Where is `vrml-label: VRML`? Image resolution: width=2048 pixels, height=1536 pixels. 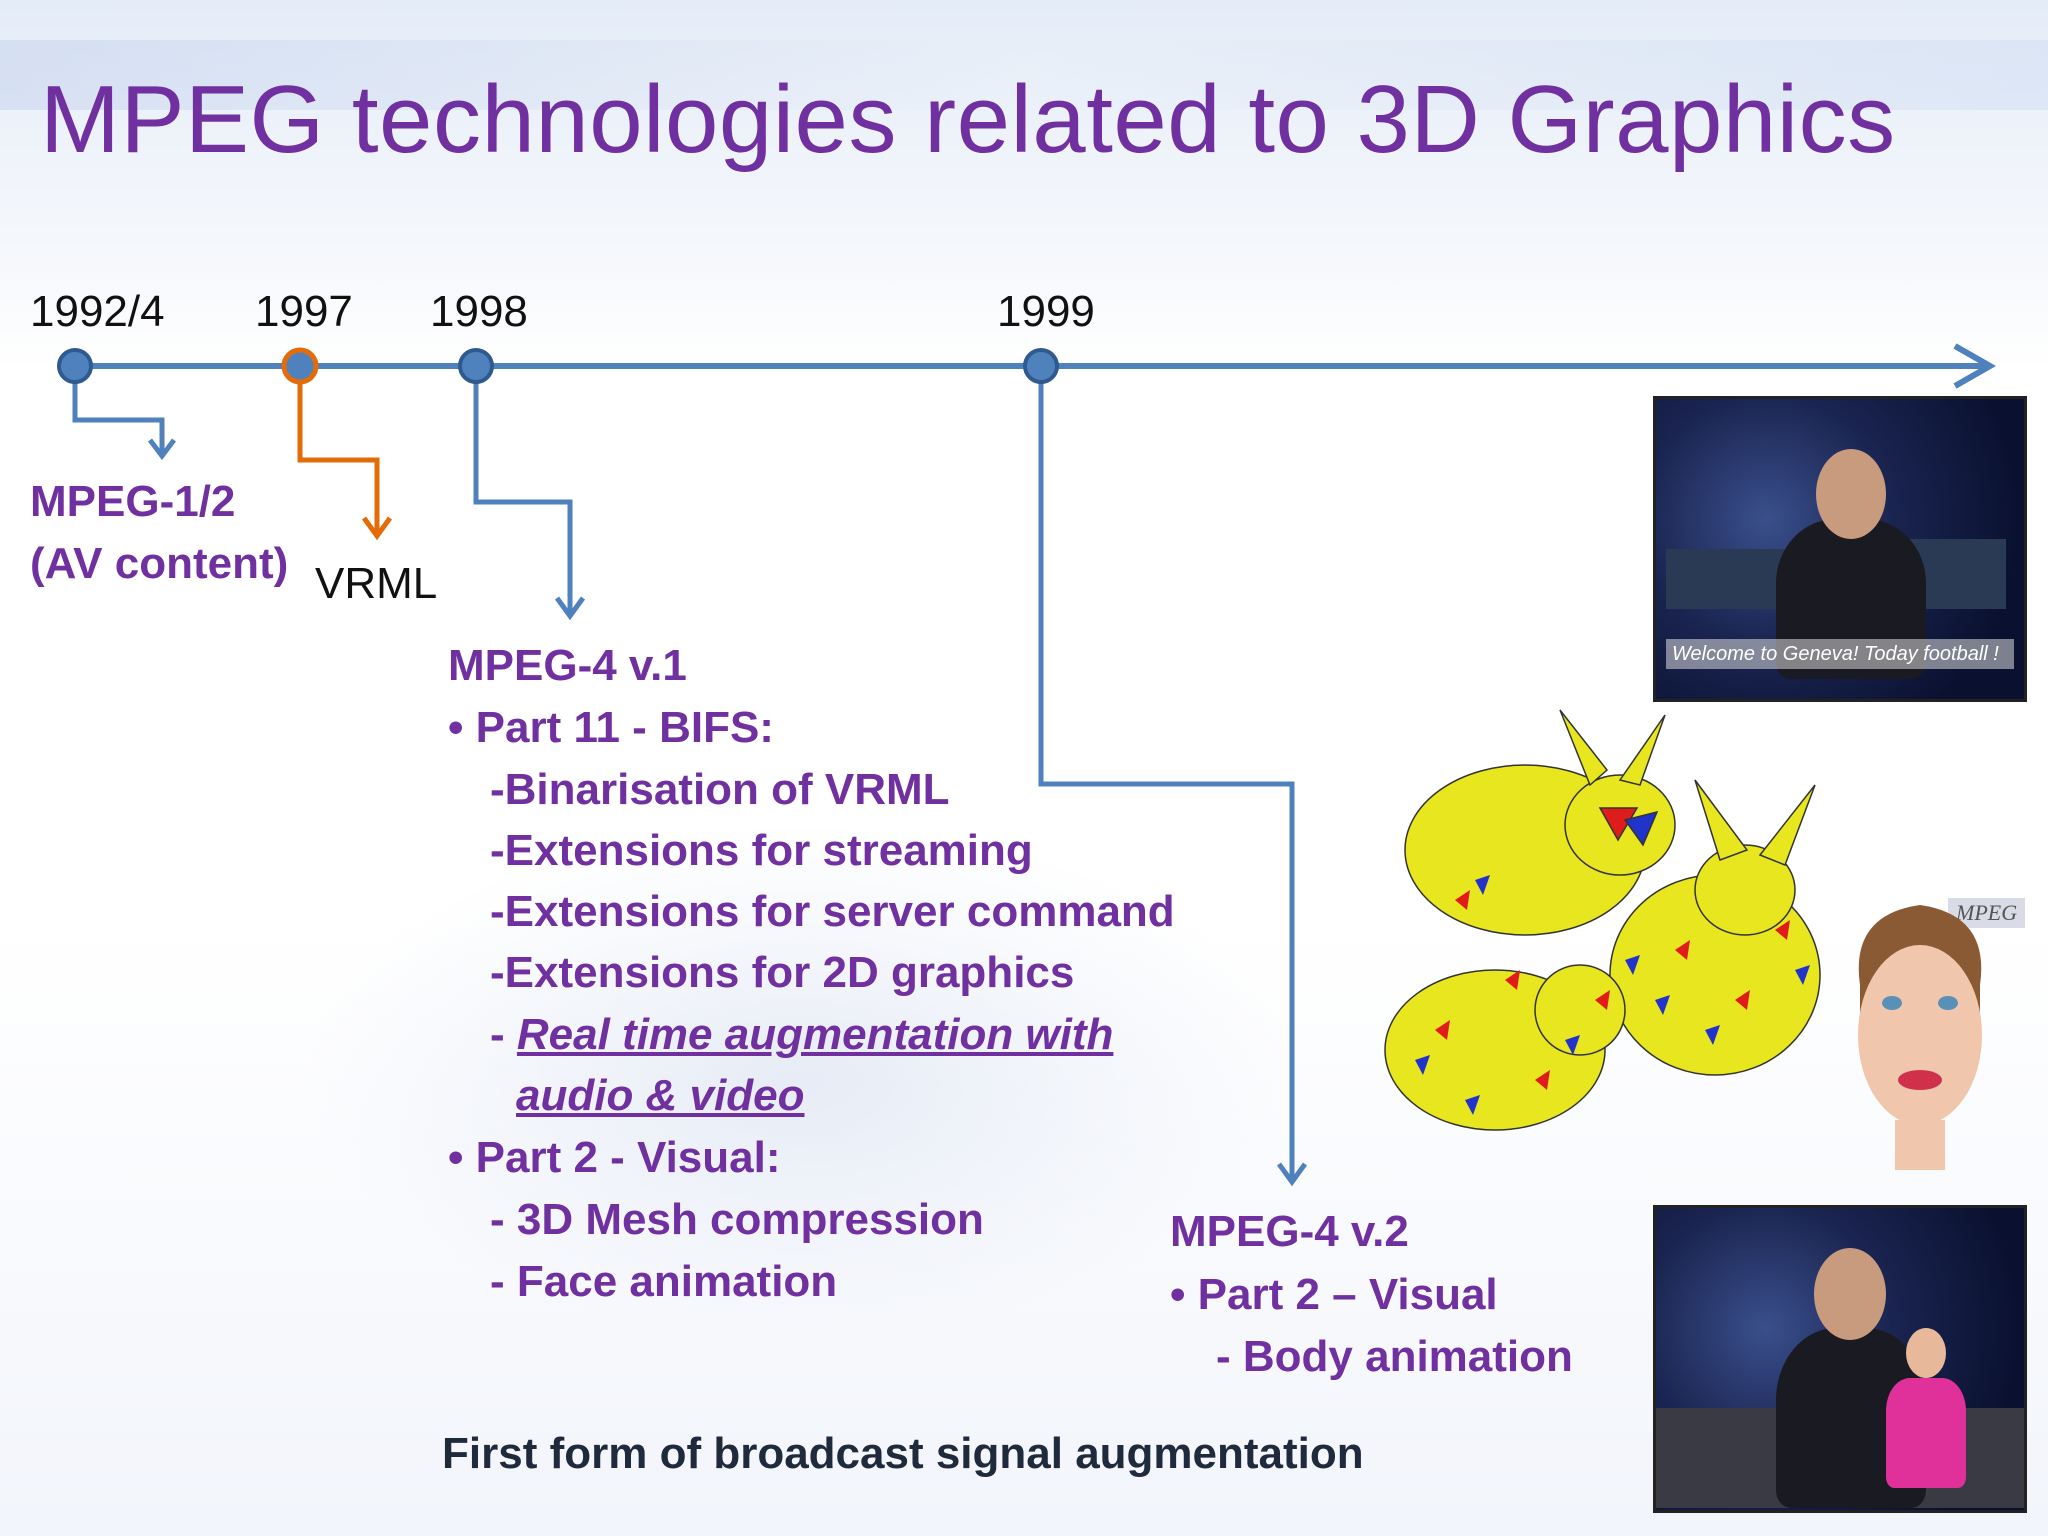
vrml-label: VRML is located at coordinates (376, 583).